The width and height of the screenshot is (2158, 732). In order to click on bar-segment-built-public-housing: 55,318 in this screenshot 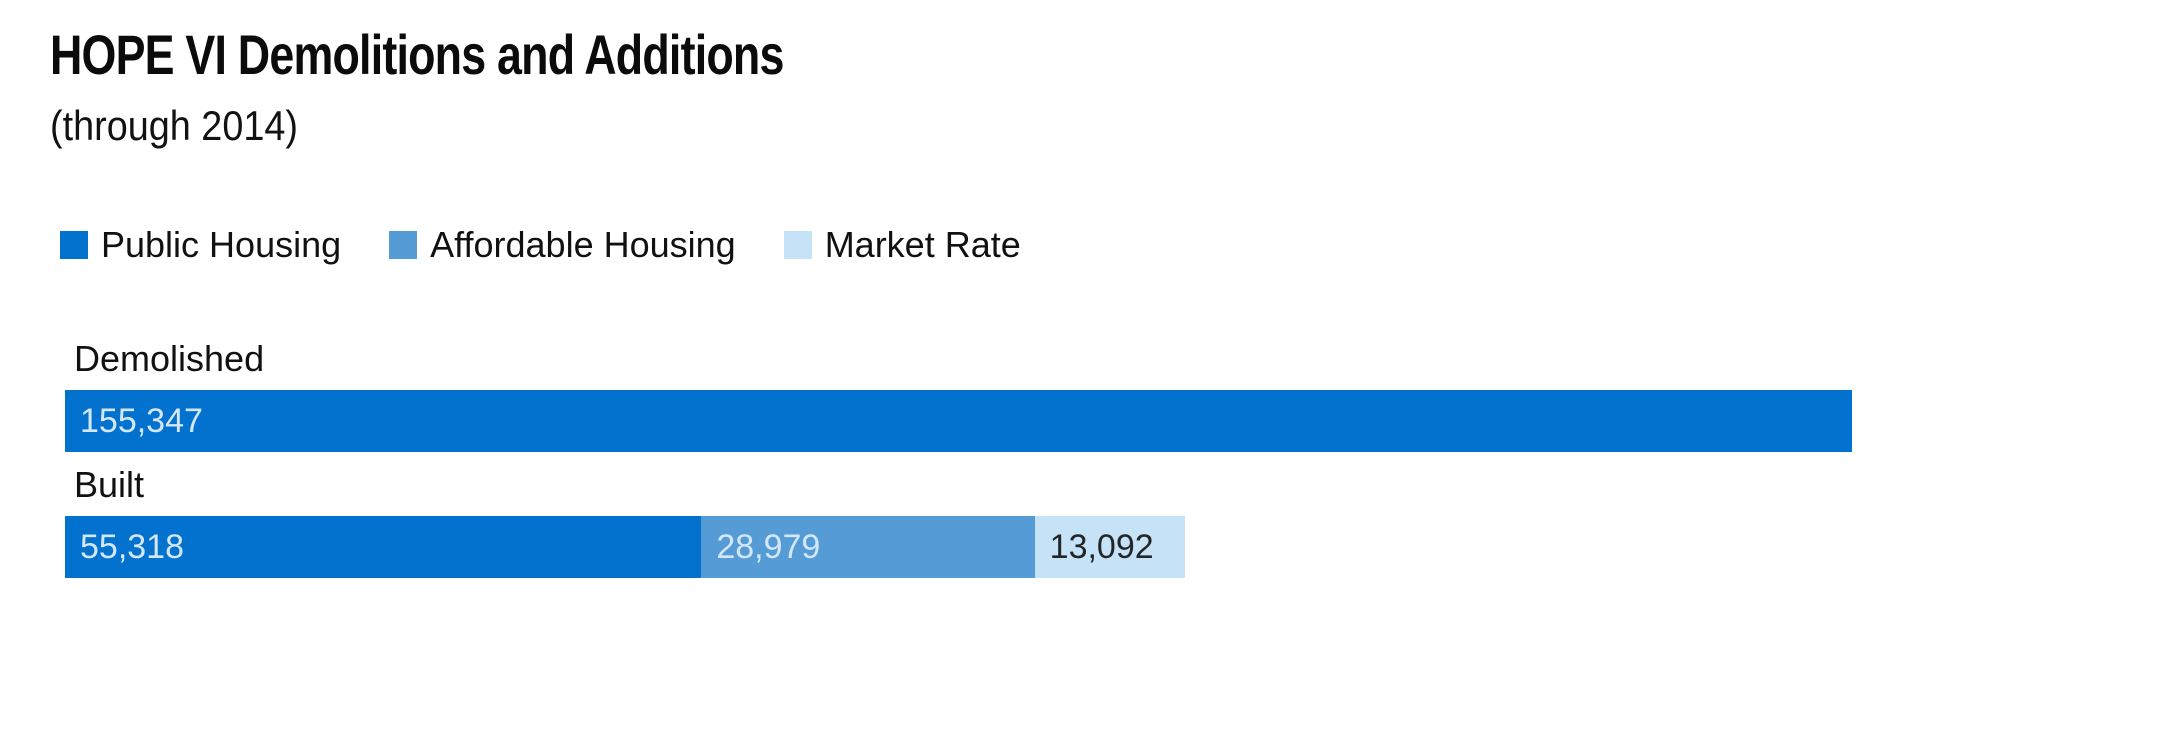, I will do `click(383, 547)`.